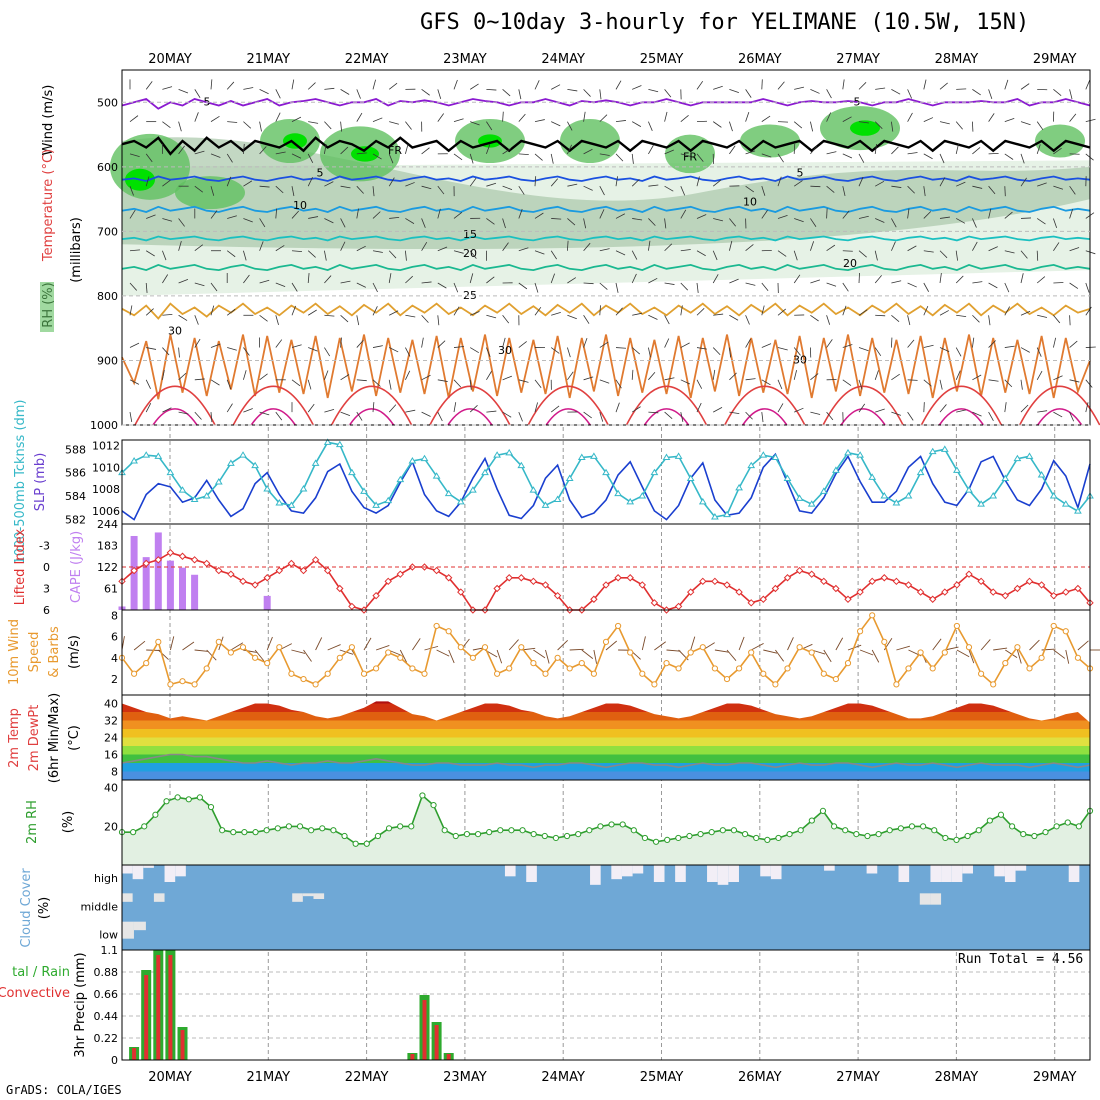 Image resolution: width=1100 pixels, height=1100 pixels. I want to click on date-label-bottom: 22MAY, so click(367, 1077).